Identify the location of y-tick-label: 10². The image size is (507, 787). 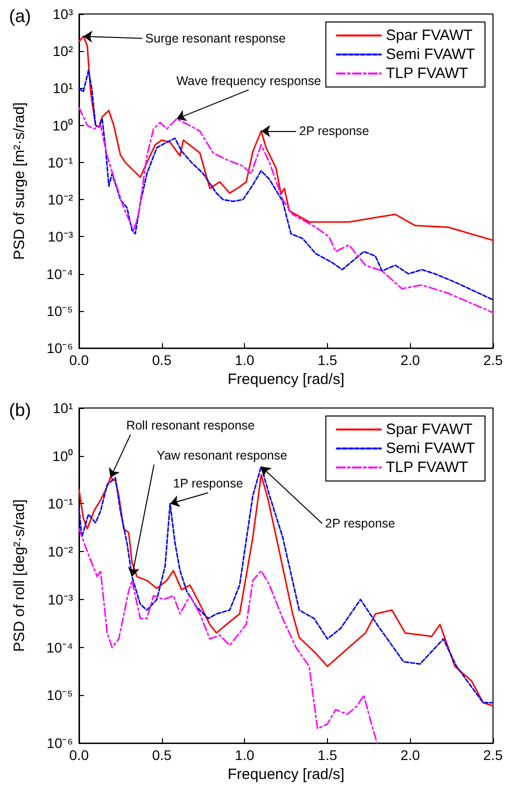
(63, 51).